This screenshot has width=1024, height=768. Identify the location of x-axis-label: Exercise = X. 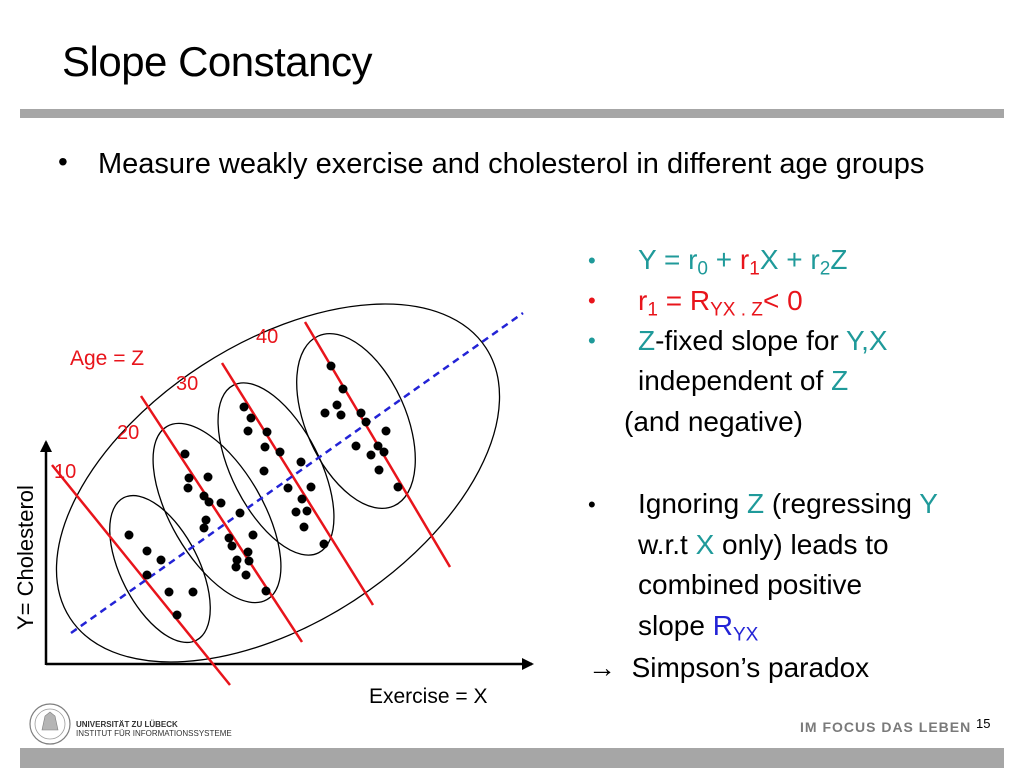
(428, 696).